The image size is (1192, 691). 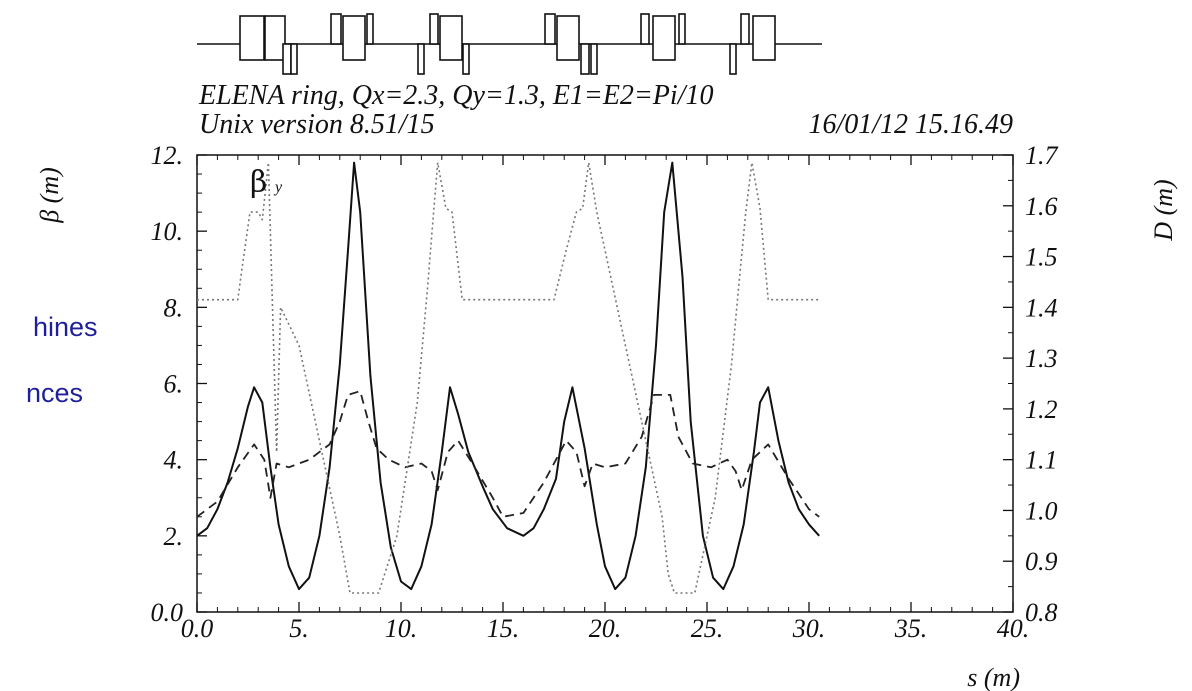 What do you see at coordinates (65, 327) in the screenshot?
I see `side-text-fragment-1: hines` at bounding box center [65, 327].